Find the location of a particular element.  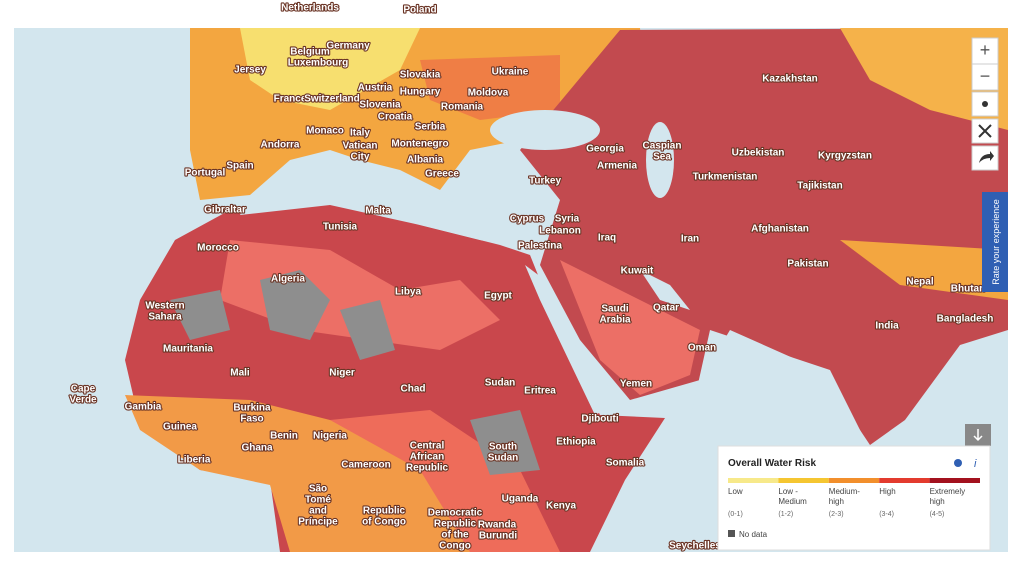

country-label: Sudan is located at coordinates (500, 383).